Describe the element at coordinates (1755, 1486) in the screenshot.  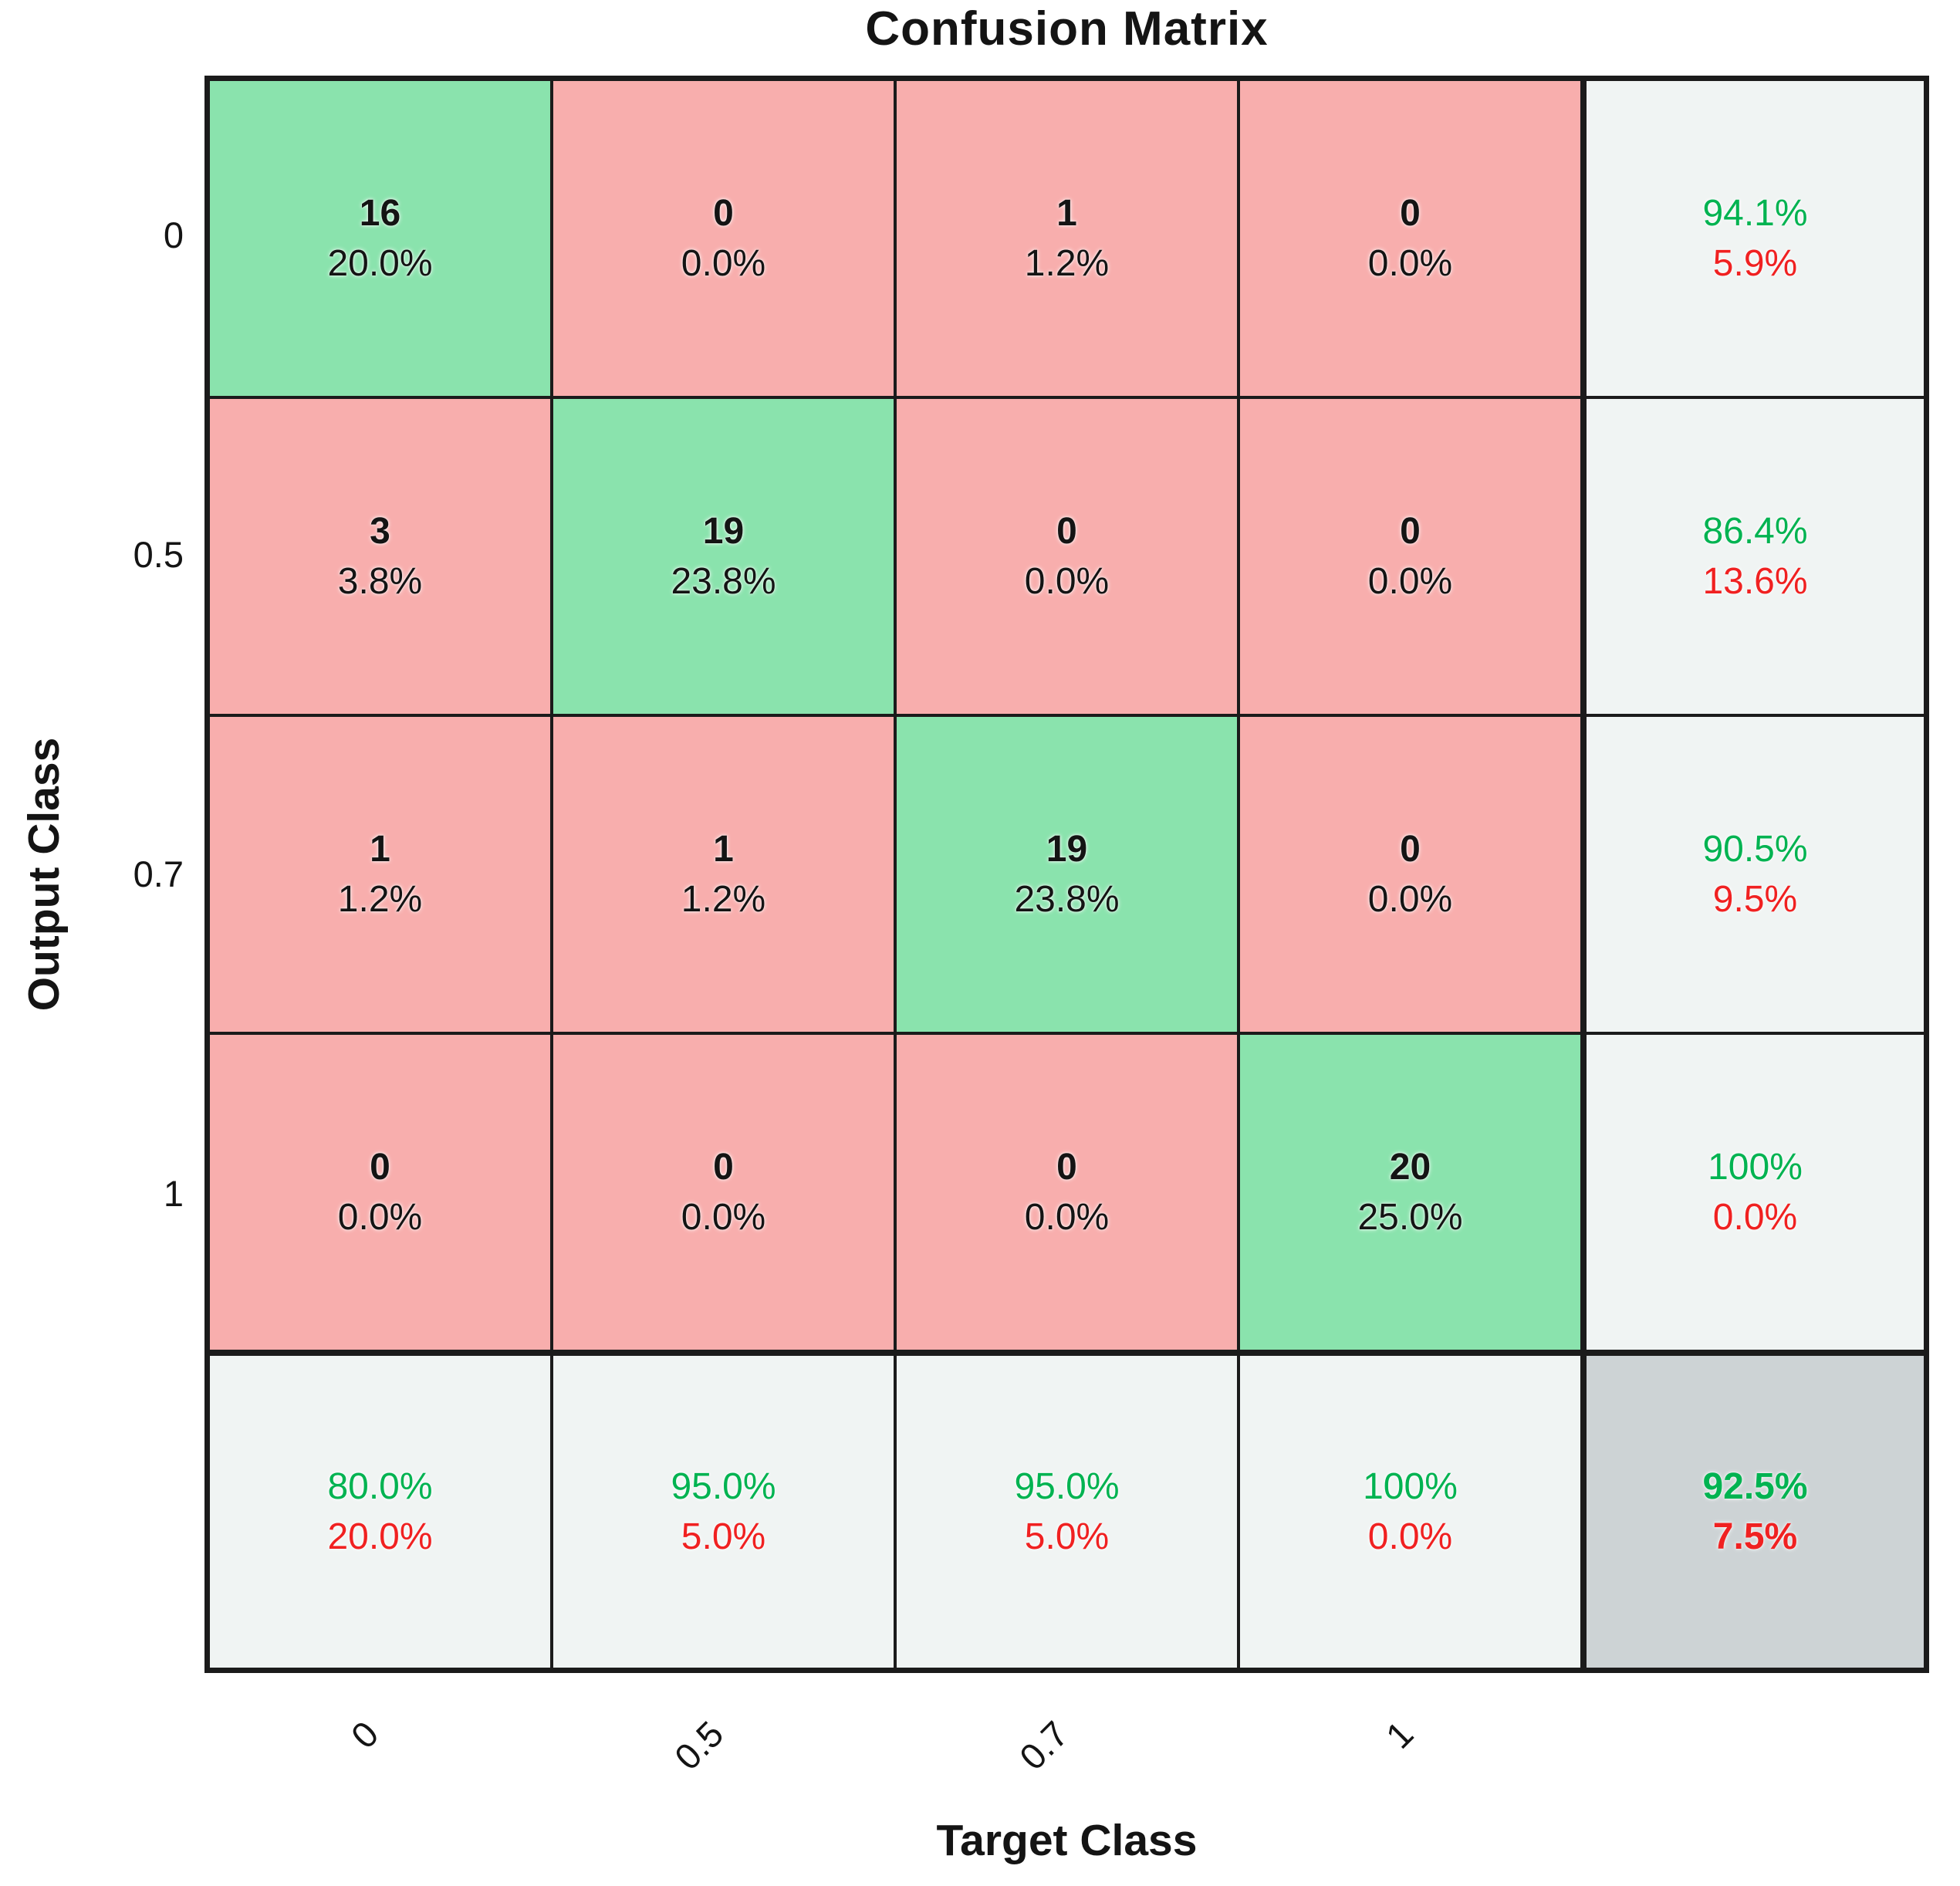
I see `cell-line1: 92.5%` at that location.